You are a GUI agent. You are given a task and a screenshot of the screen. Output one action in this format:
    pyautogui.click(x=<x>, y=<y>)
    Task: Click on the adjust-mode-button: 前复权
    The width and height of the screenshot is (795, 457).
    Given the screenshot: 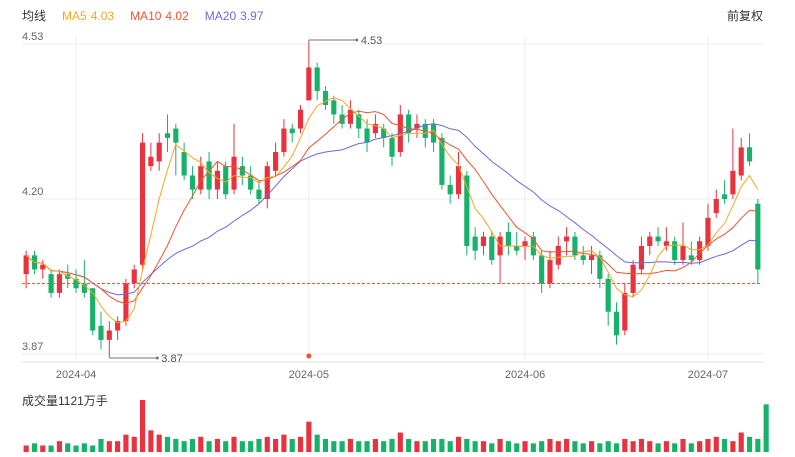 What is the action you would take?
    pyautogui.click(x=744, y=16)
    